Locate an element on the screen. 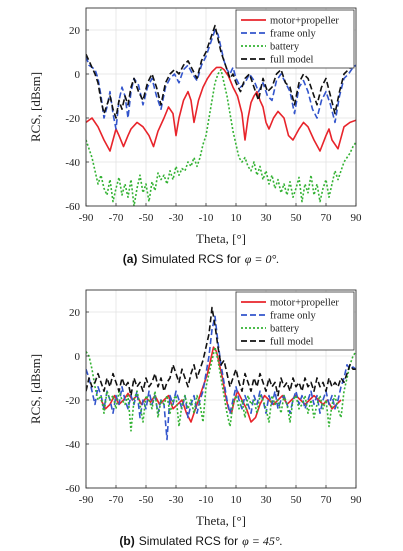  caption-math: φ = 45°. is located at coordinates (262, 541).